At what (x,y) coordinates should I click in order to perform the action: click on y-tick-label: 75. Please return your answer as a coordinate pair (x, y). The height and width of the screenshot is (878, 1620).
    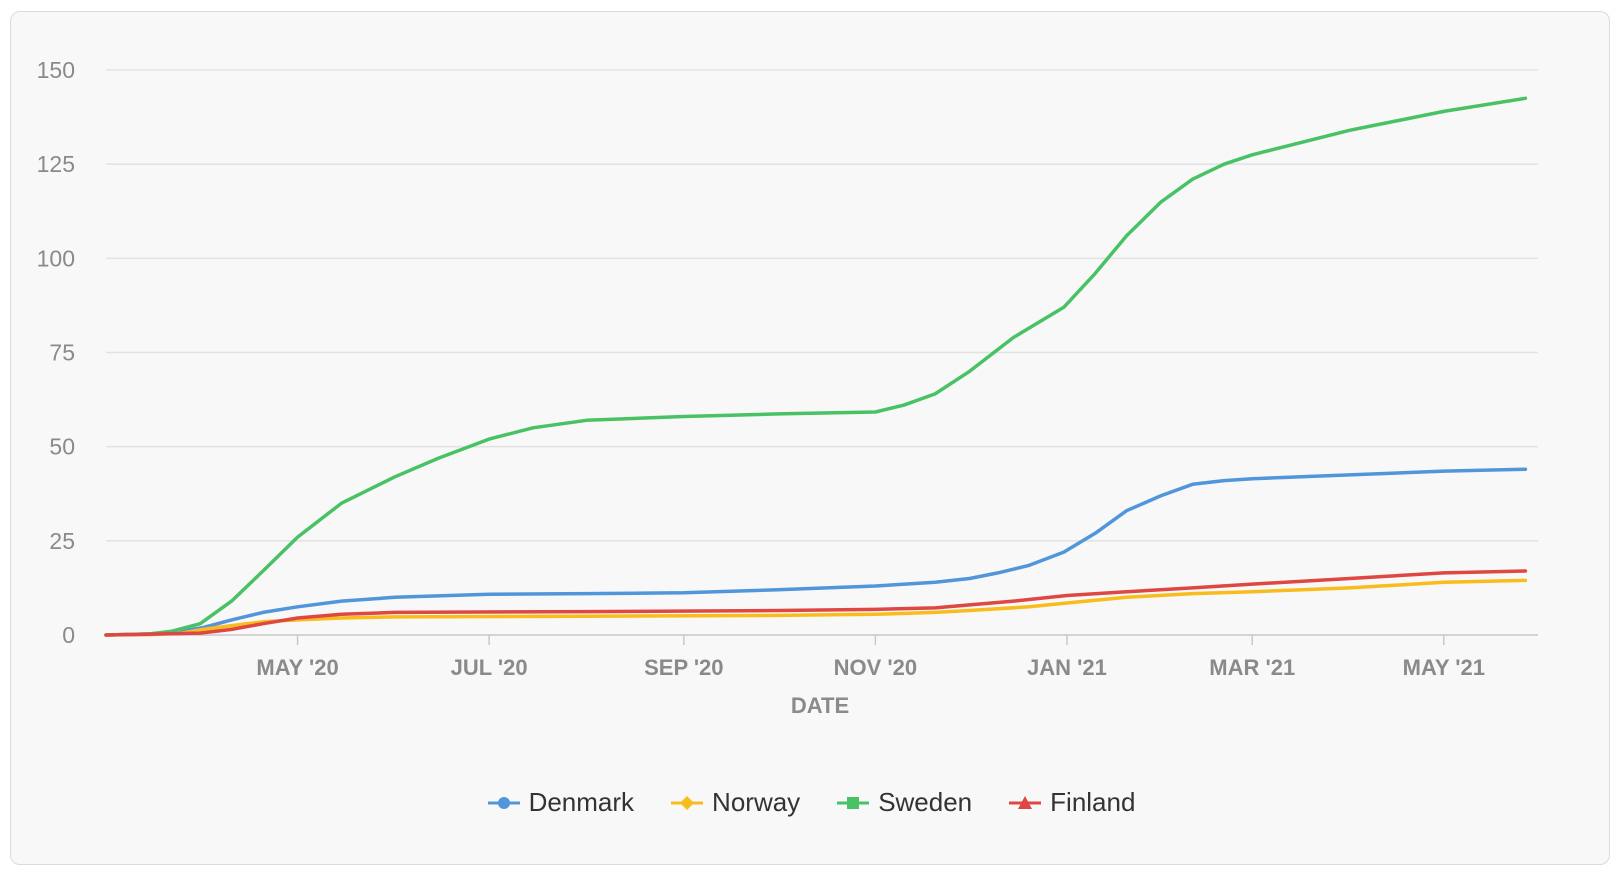
    Looking at the image, I should click on (62, 353).